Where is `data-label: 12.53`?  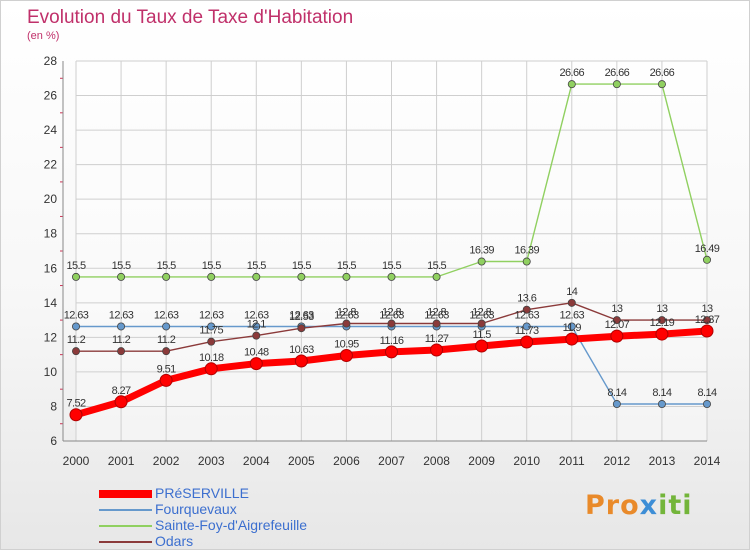 data-label: 12.53 is located at coordinates (301, 317).